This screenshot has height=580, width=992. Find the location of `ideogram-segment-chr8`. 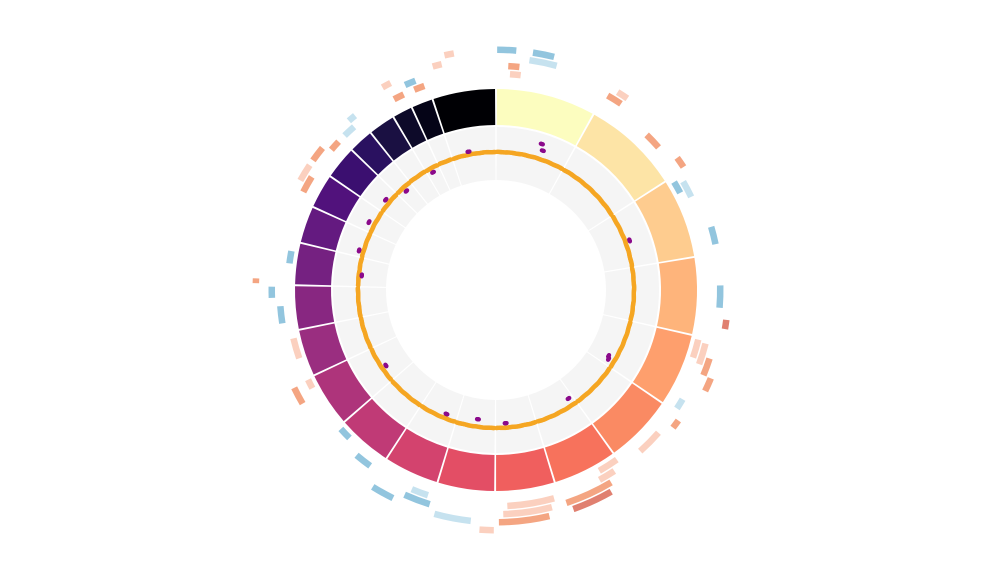

ideogram-segment-chr8 is located at coordinates (525, 469).